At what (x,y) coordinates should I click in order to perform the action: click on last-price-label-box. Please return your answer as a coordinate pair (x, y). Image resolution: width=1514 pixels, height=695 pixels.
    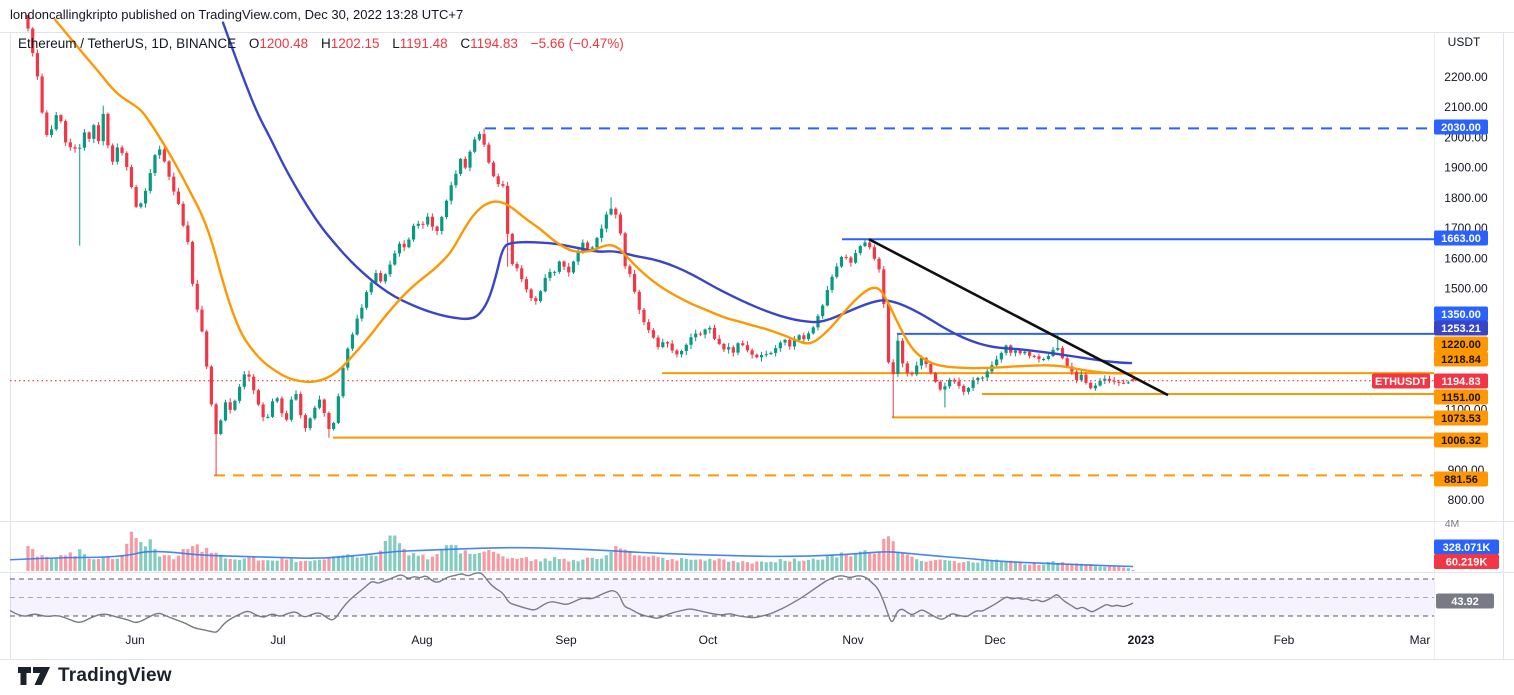
    Looking at the image, I should click on (1461, 381).